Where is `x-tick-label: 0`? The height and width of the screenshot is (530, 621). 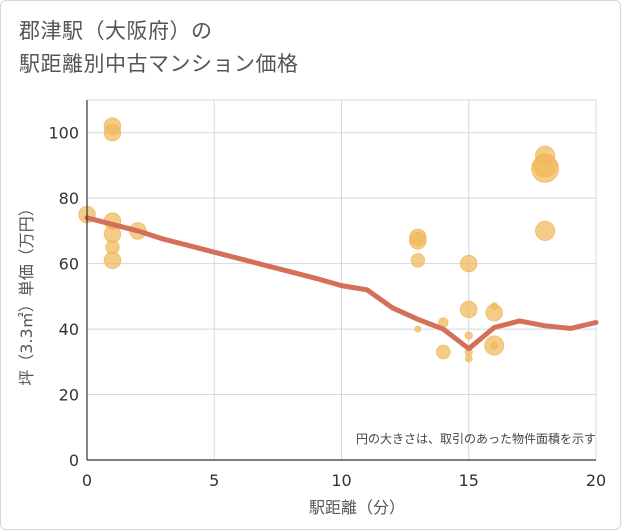
x-tick-label: 0 is located at coordinates (87, 480).